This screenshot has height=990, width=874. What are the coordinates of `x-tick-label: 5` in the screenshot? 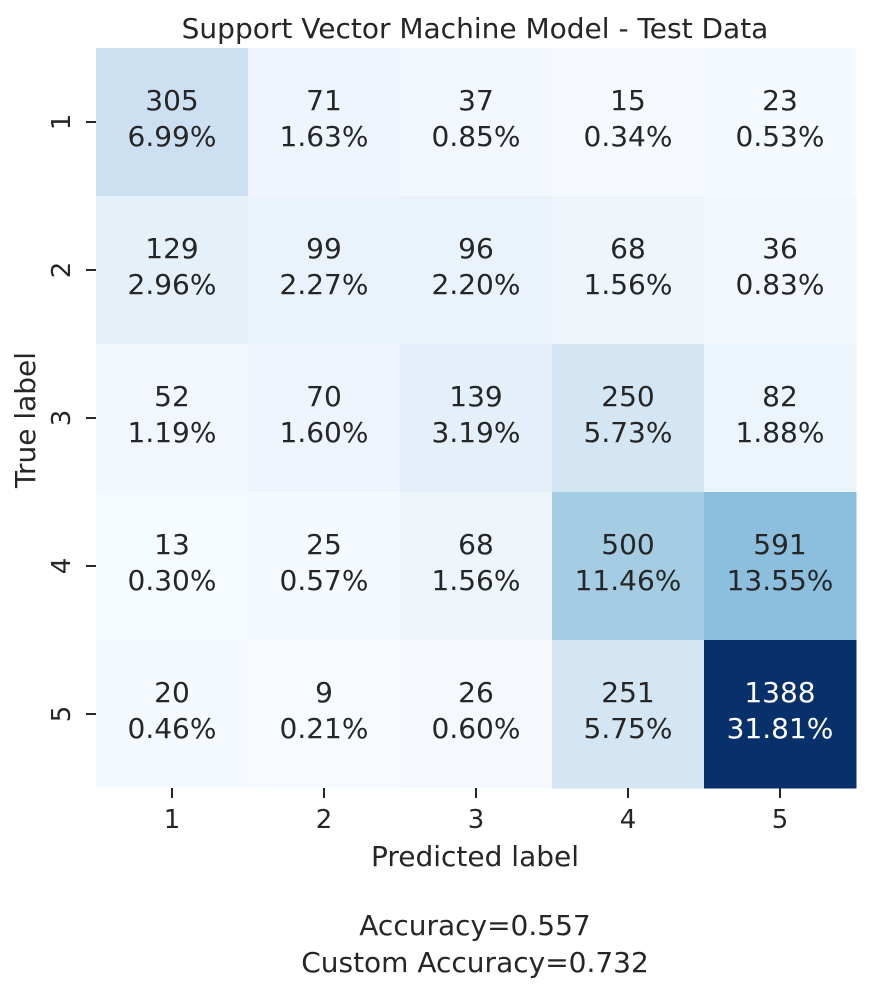 It's located at (780, 820).